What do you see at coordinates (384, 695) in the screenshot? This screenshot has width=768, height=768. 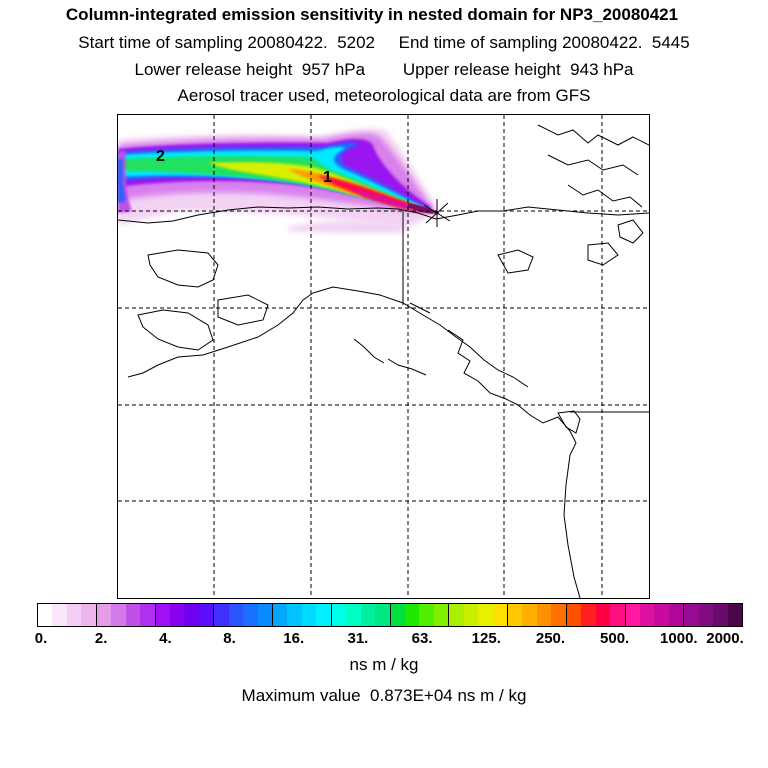 I see `maximum-value-text: Maximum value 0.873E+04 ns m / kg` at bounding box center [384, 695].